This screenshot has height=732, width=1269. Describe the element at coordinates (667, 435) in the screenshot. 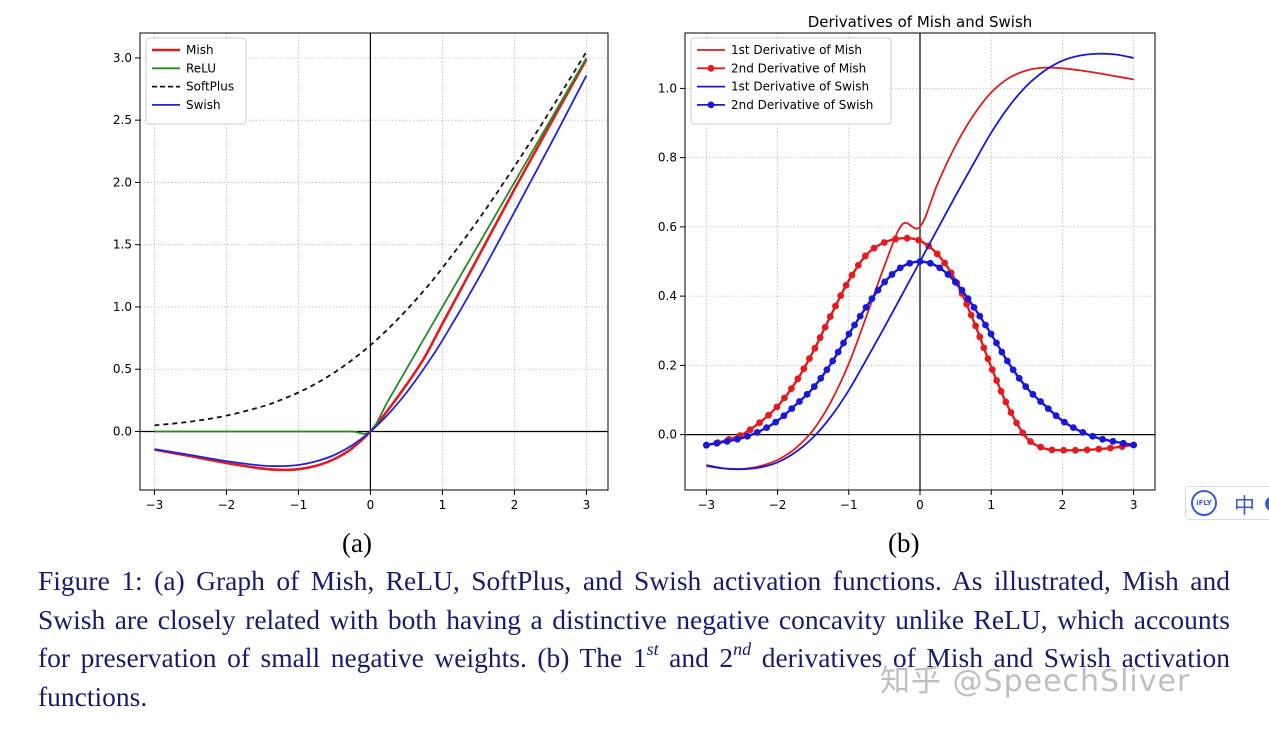

I see `chart-b-ytick-label: 0.0` at that location.